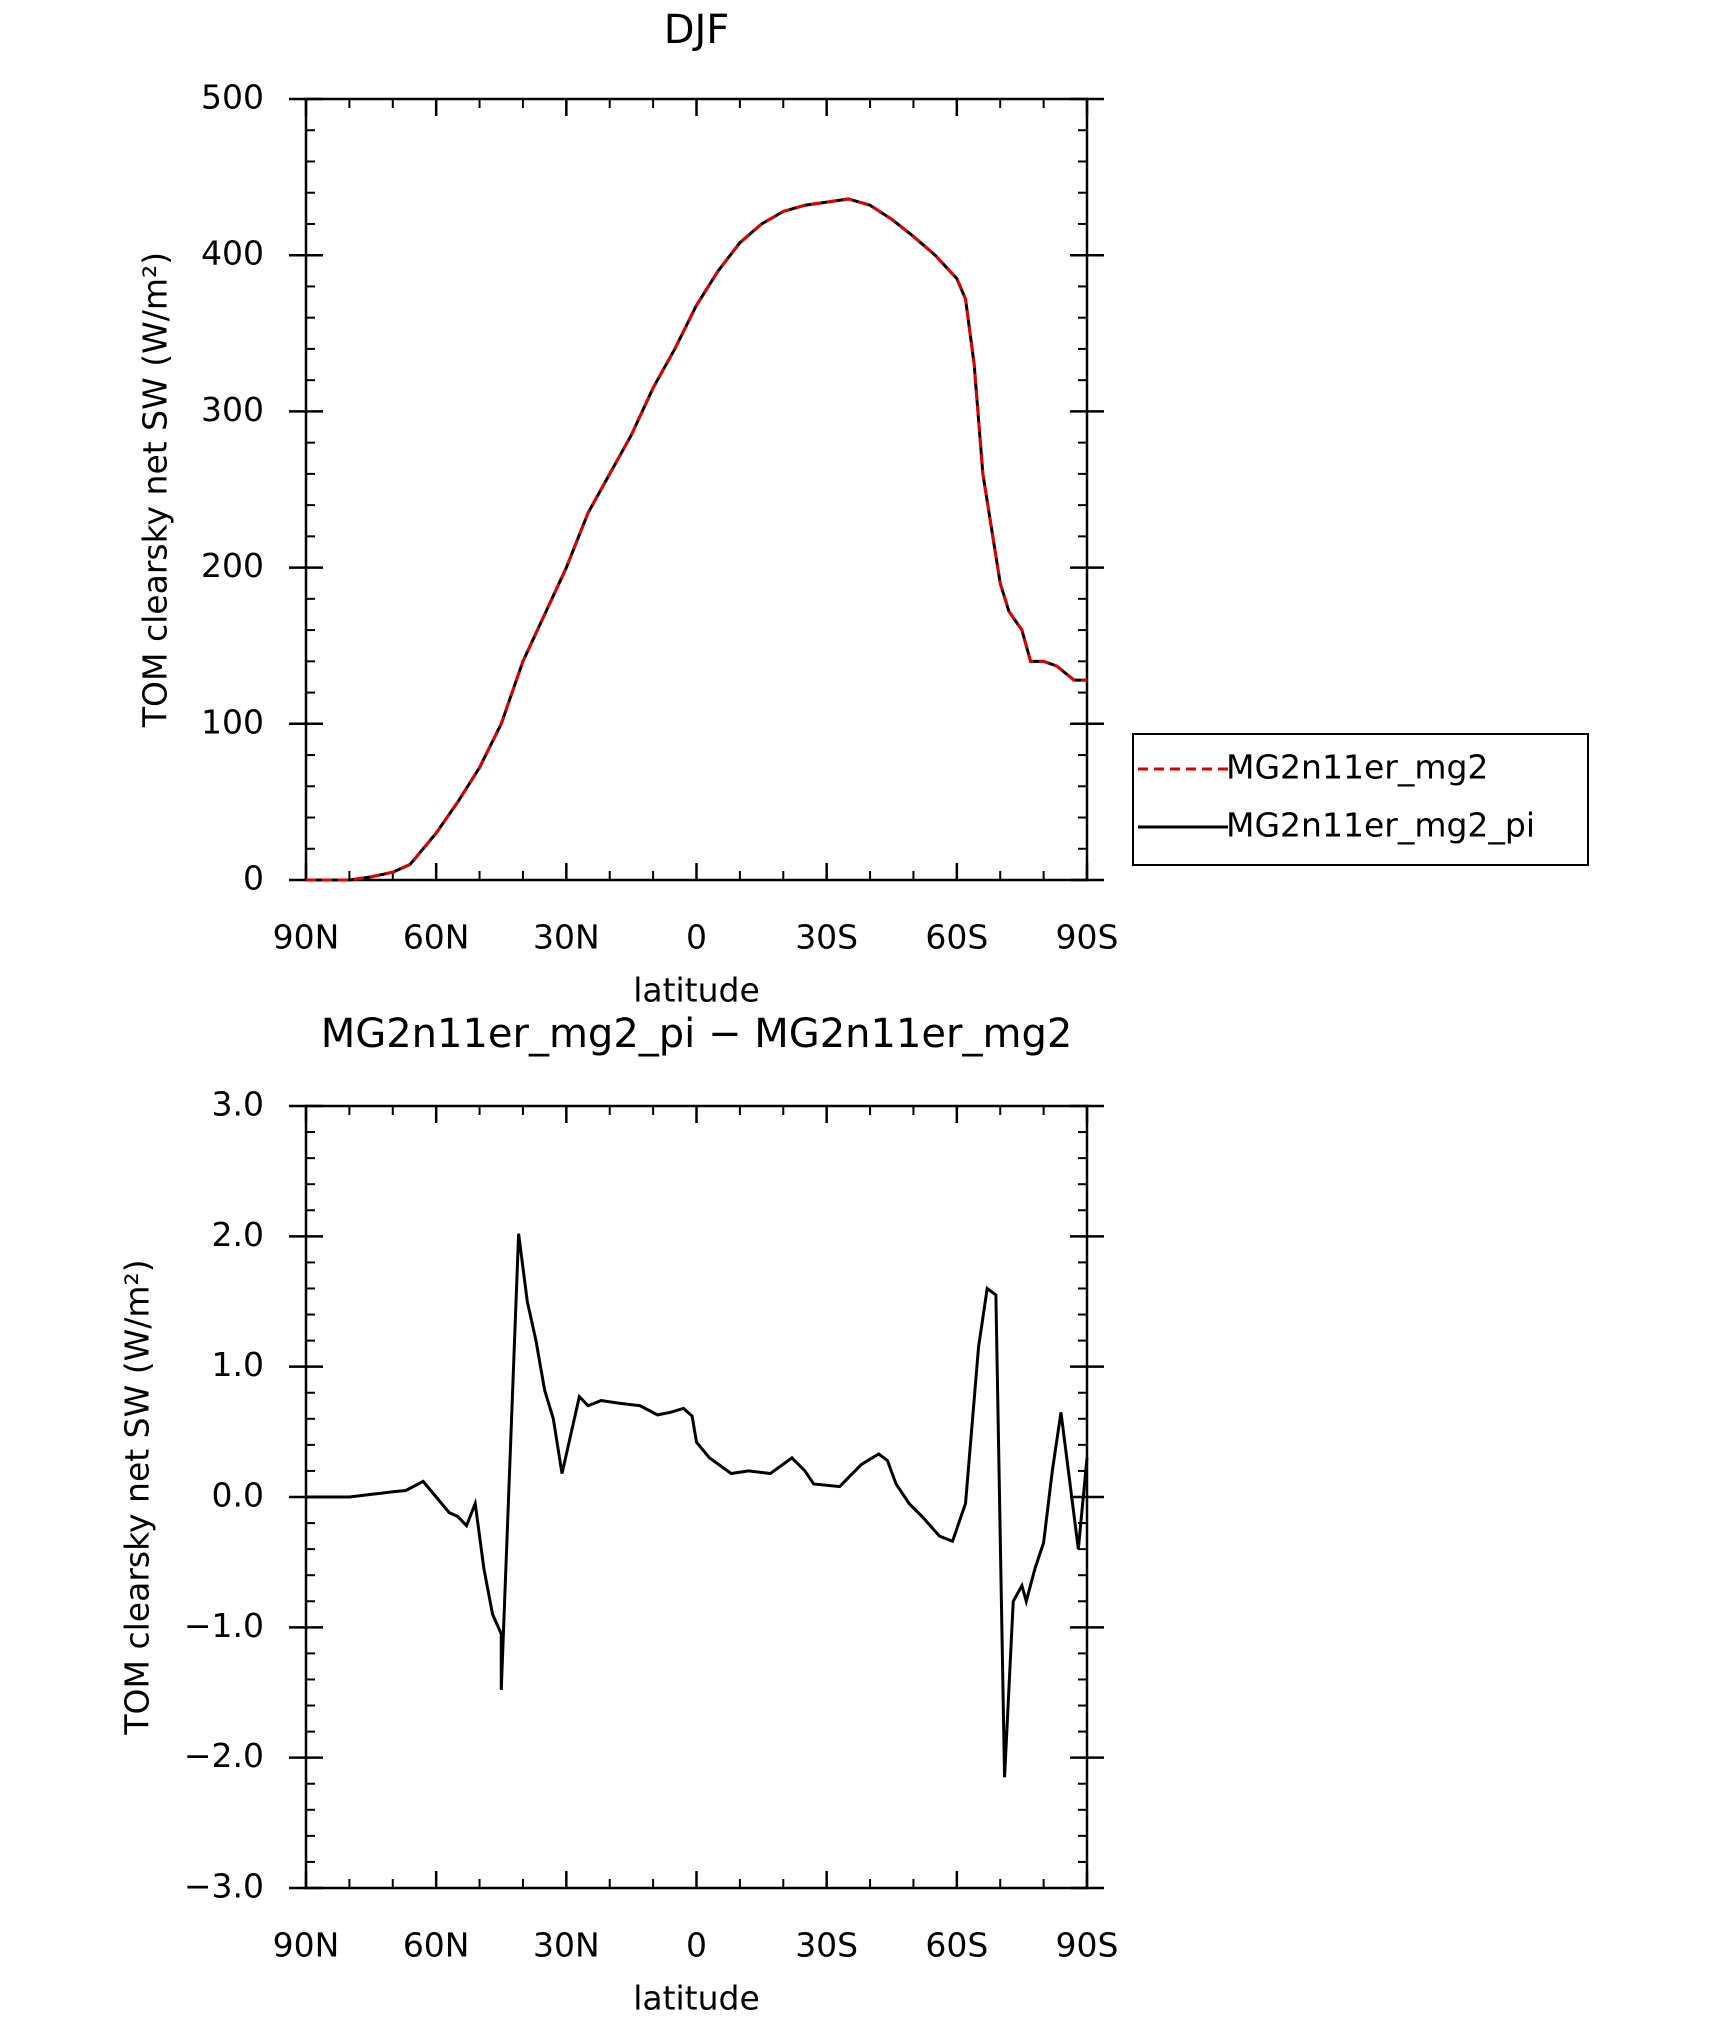 The width and height of the screenshot is (1710, 2021). What do you see at coordinates (232, 97) in the screenshot?
I see `y-tick-label: 500` at bounding box center [232, 97].